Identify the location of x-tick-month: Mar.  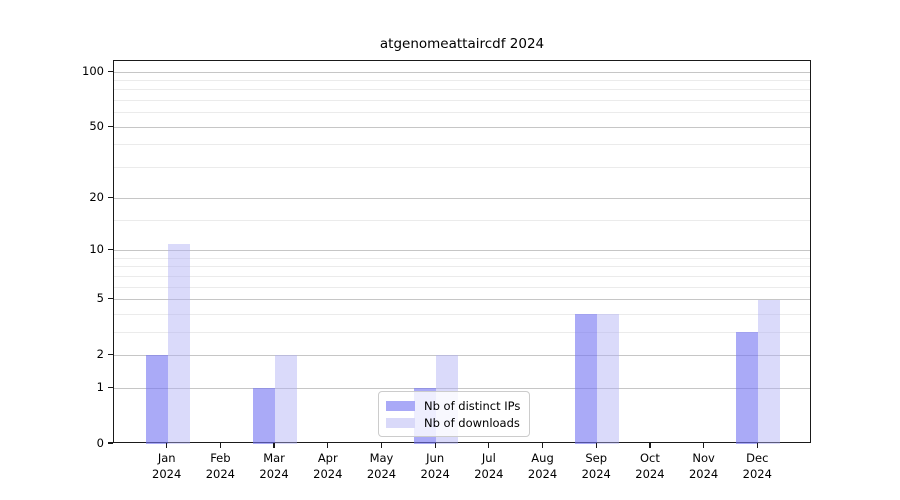
(274, 458).